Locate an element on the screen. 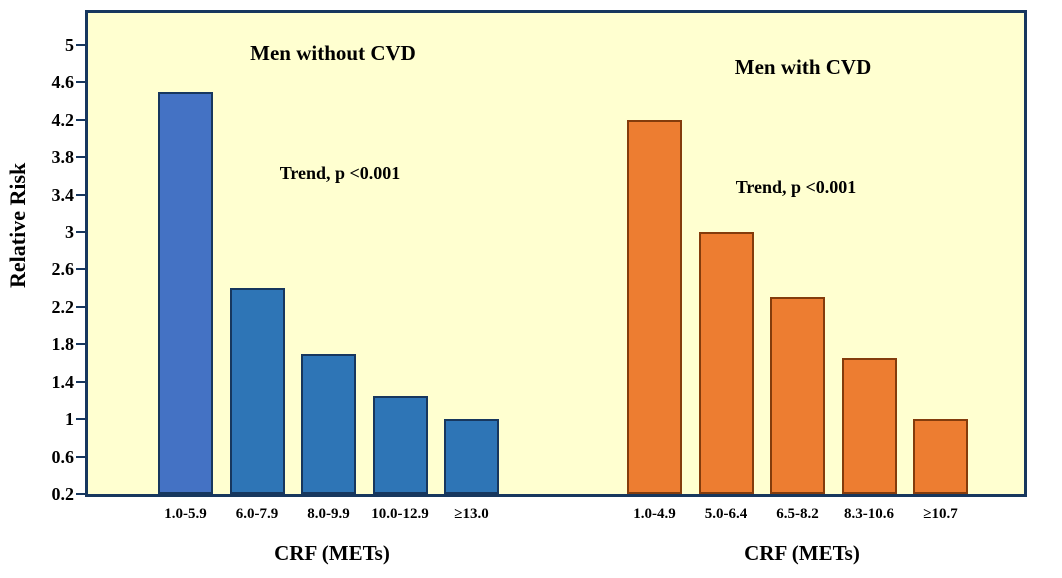  x-category-label: 5.0-6.4 is located at coordinates (726, 514).